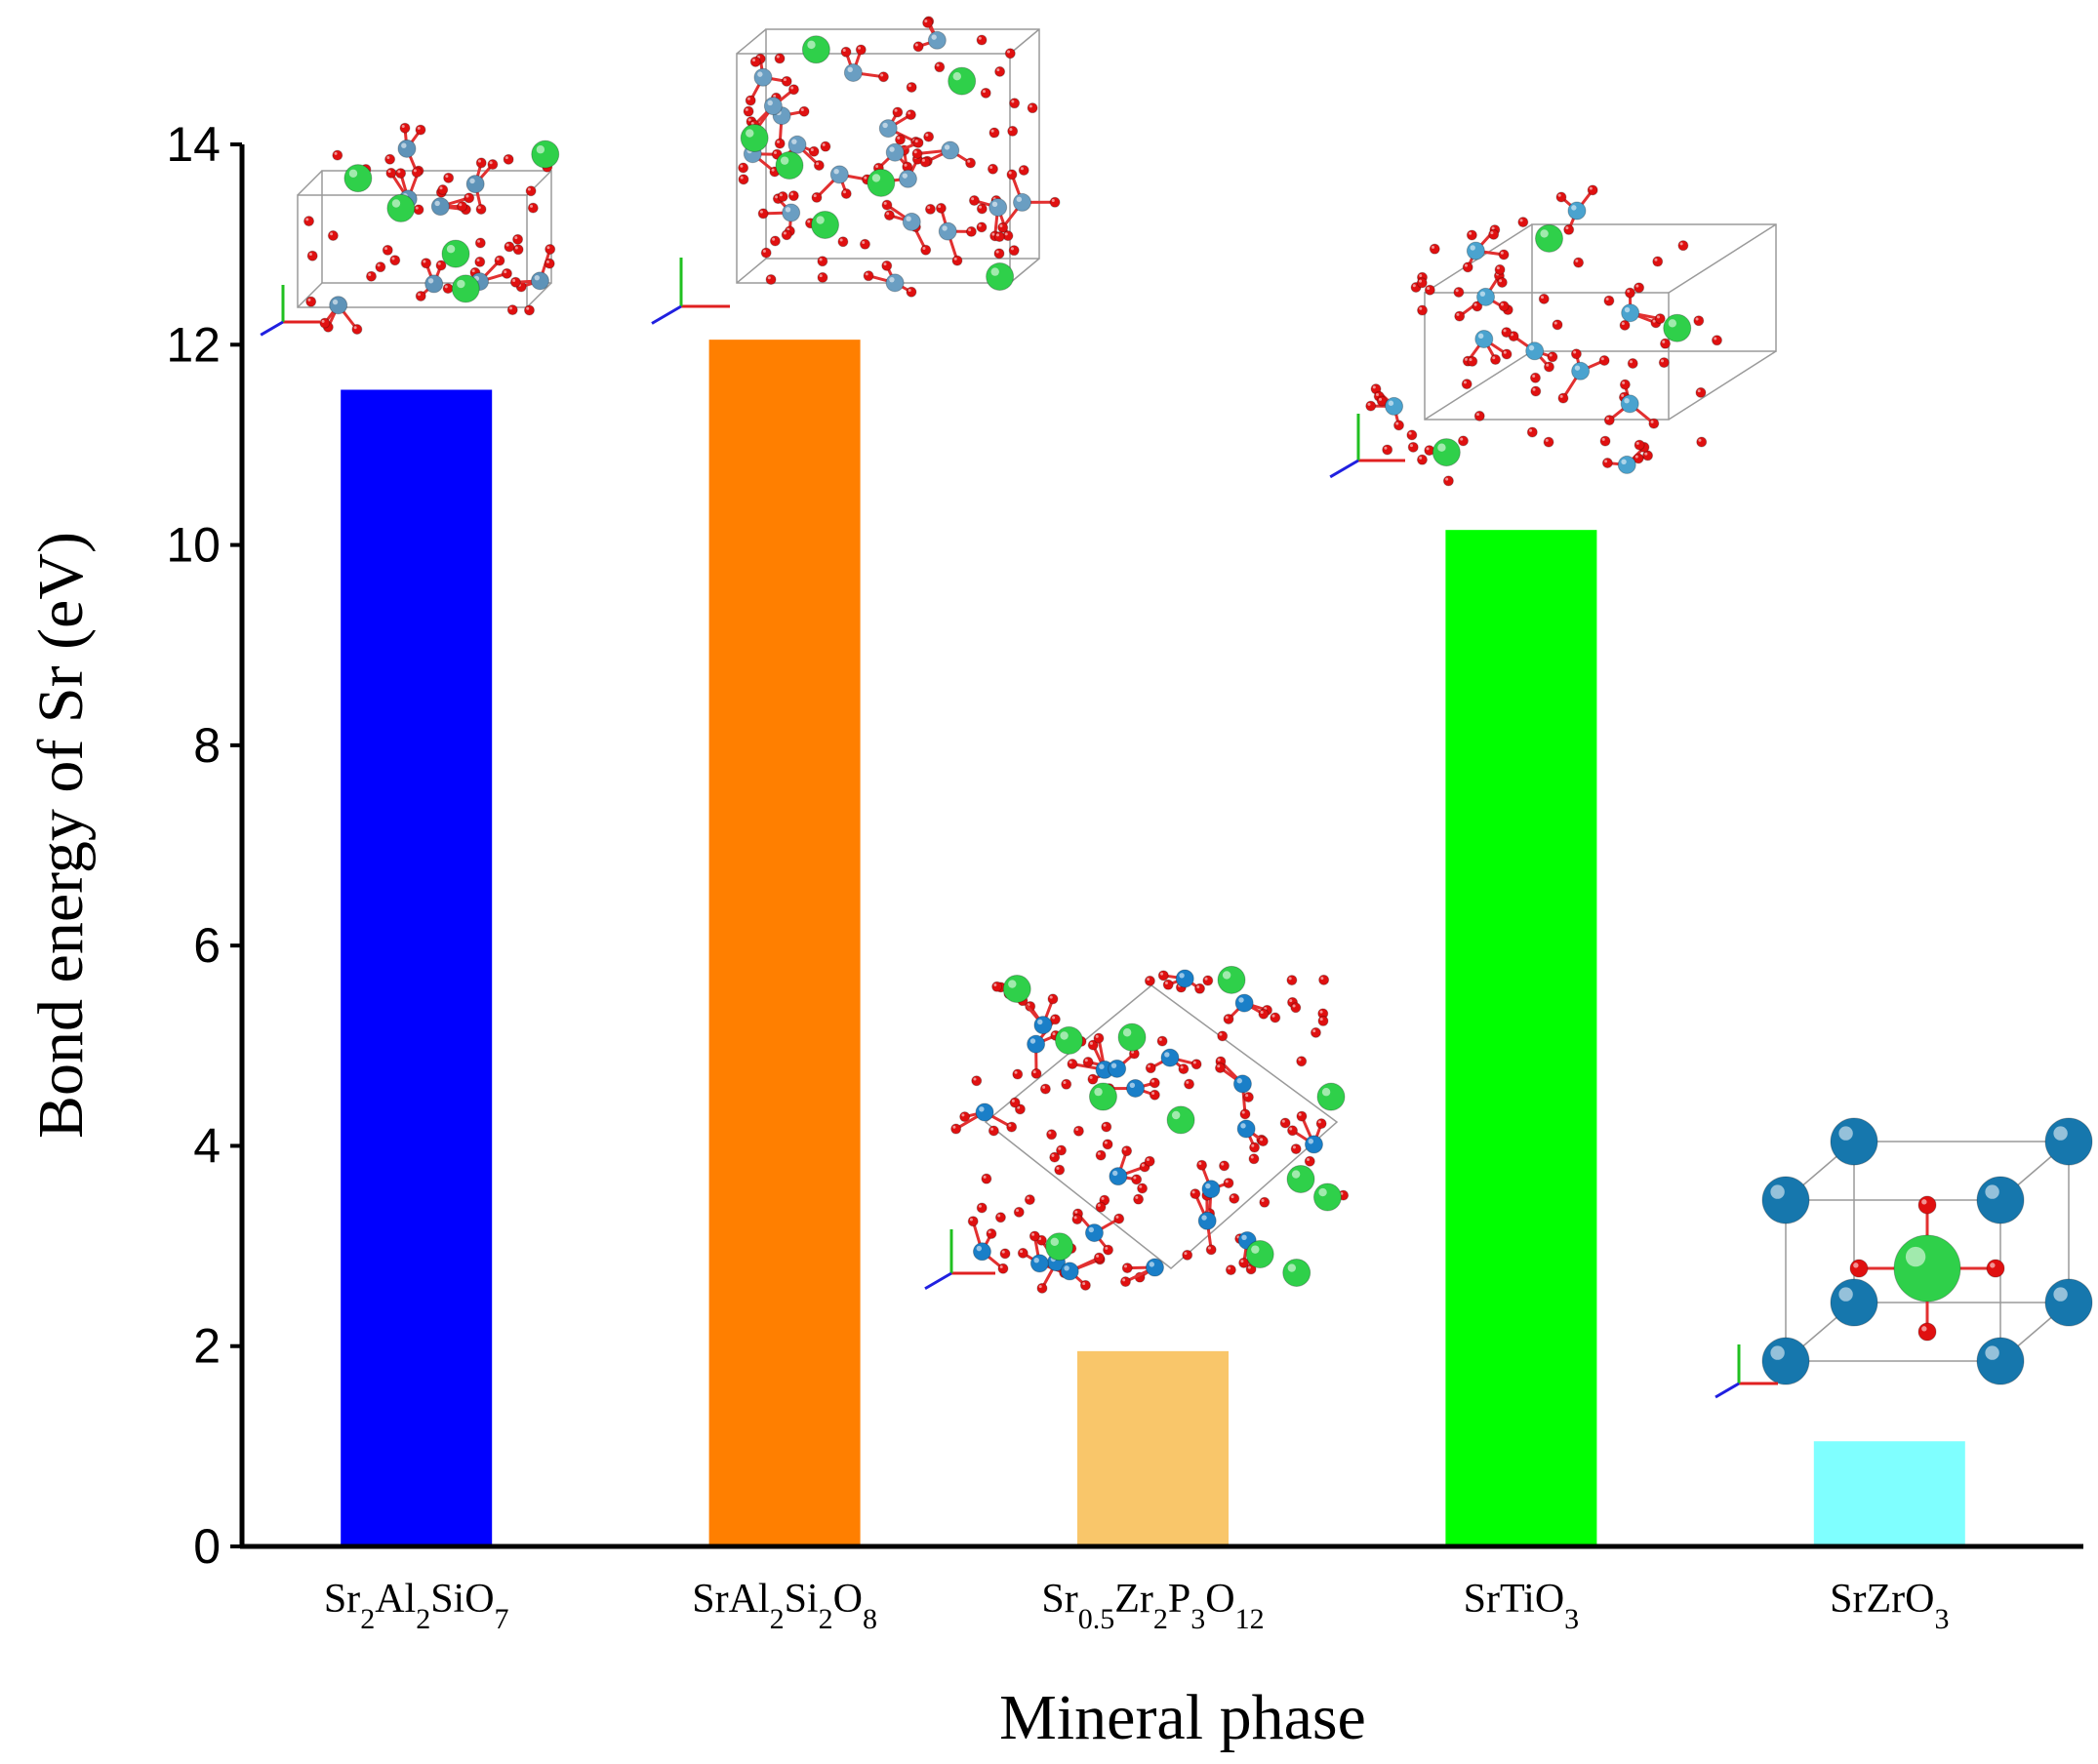  Describe the element at coordinates (207, 946) in the screenshot. I see `y-tick-label: 6` at that location.